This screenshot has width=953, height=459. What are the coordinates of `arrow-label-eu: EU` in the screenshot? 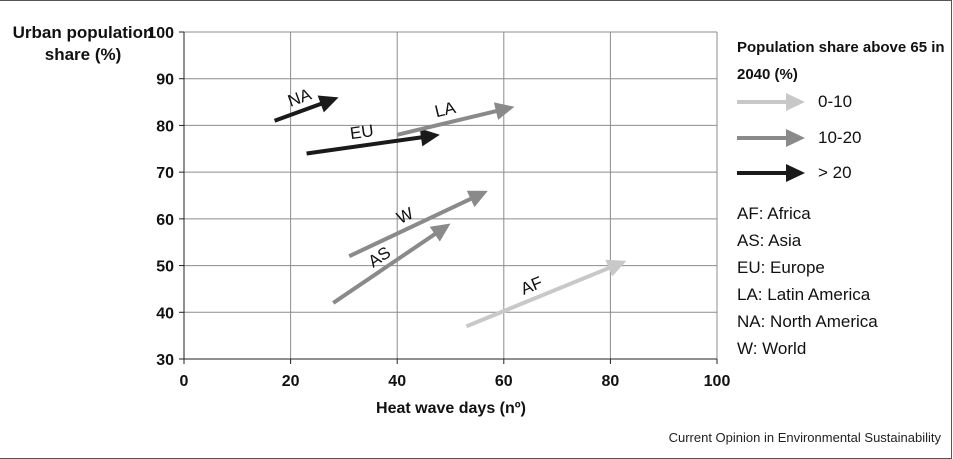 It's located at (362, 132).